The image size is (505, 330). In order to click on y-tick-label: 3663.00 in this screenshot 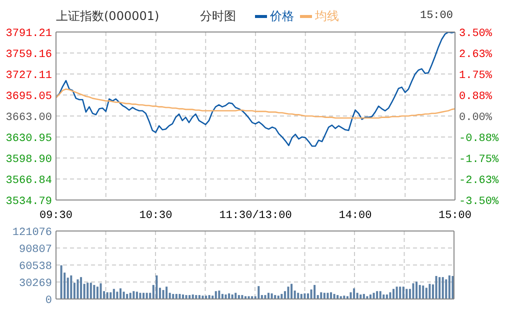, I will do `click(29, 118)`.